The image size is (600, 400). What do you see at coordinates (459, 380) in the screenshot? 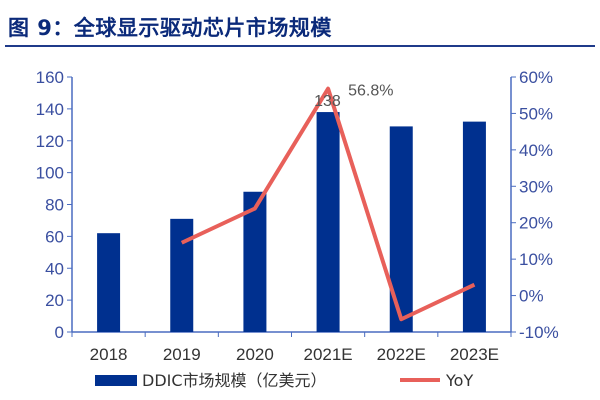
I see `legend-line-label: YoY` at bounding box center [459, 380].